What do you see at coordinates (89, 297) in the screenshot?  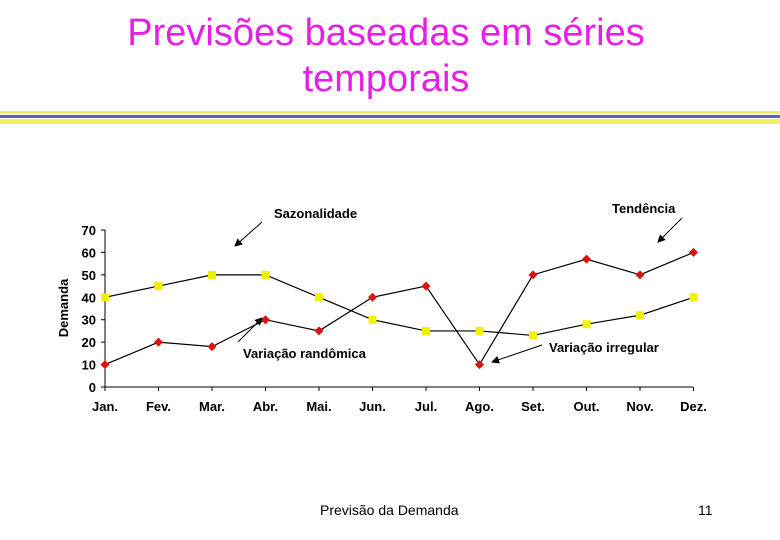 I see `y-tick-label: 40` at bounding box center [89, 297].